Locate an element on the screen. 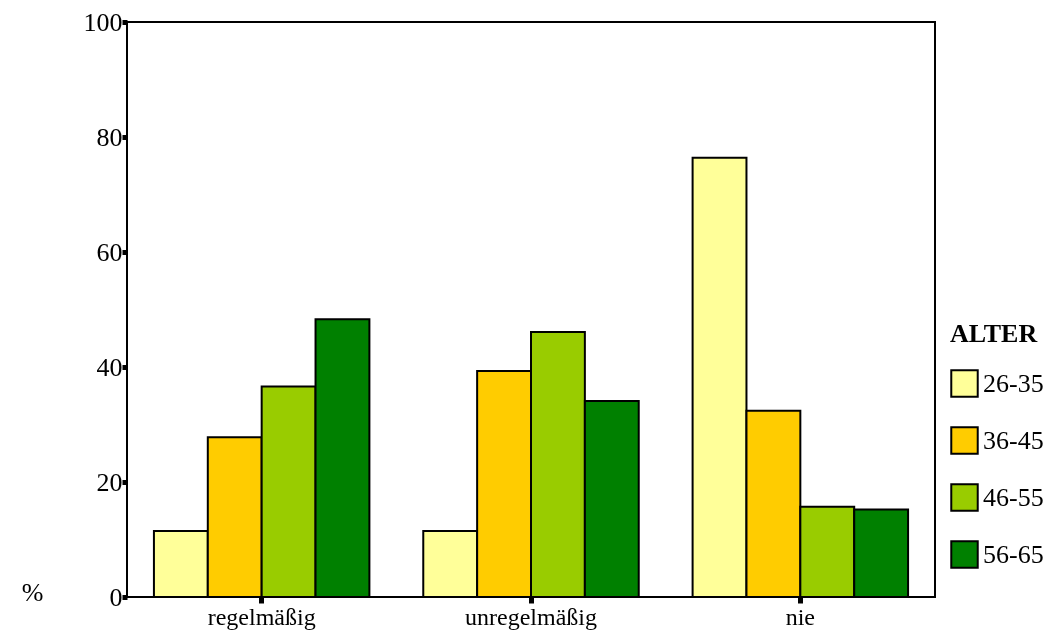 The width and height of the screenshot is (1055, 637). legend-title: ALTER is located at coordinates (994, 333).